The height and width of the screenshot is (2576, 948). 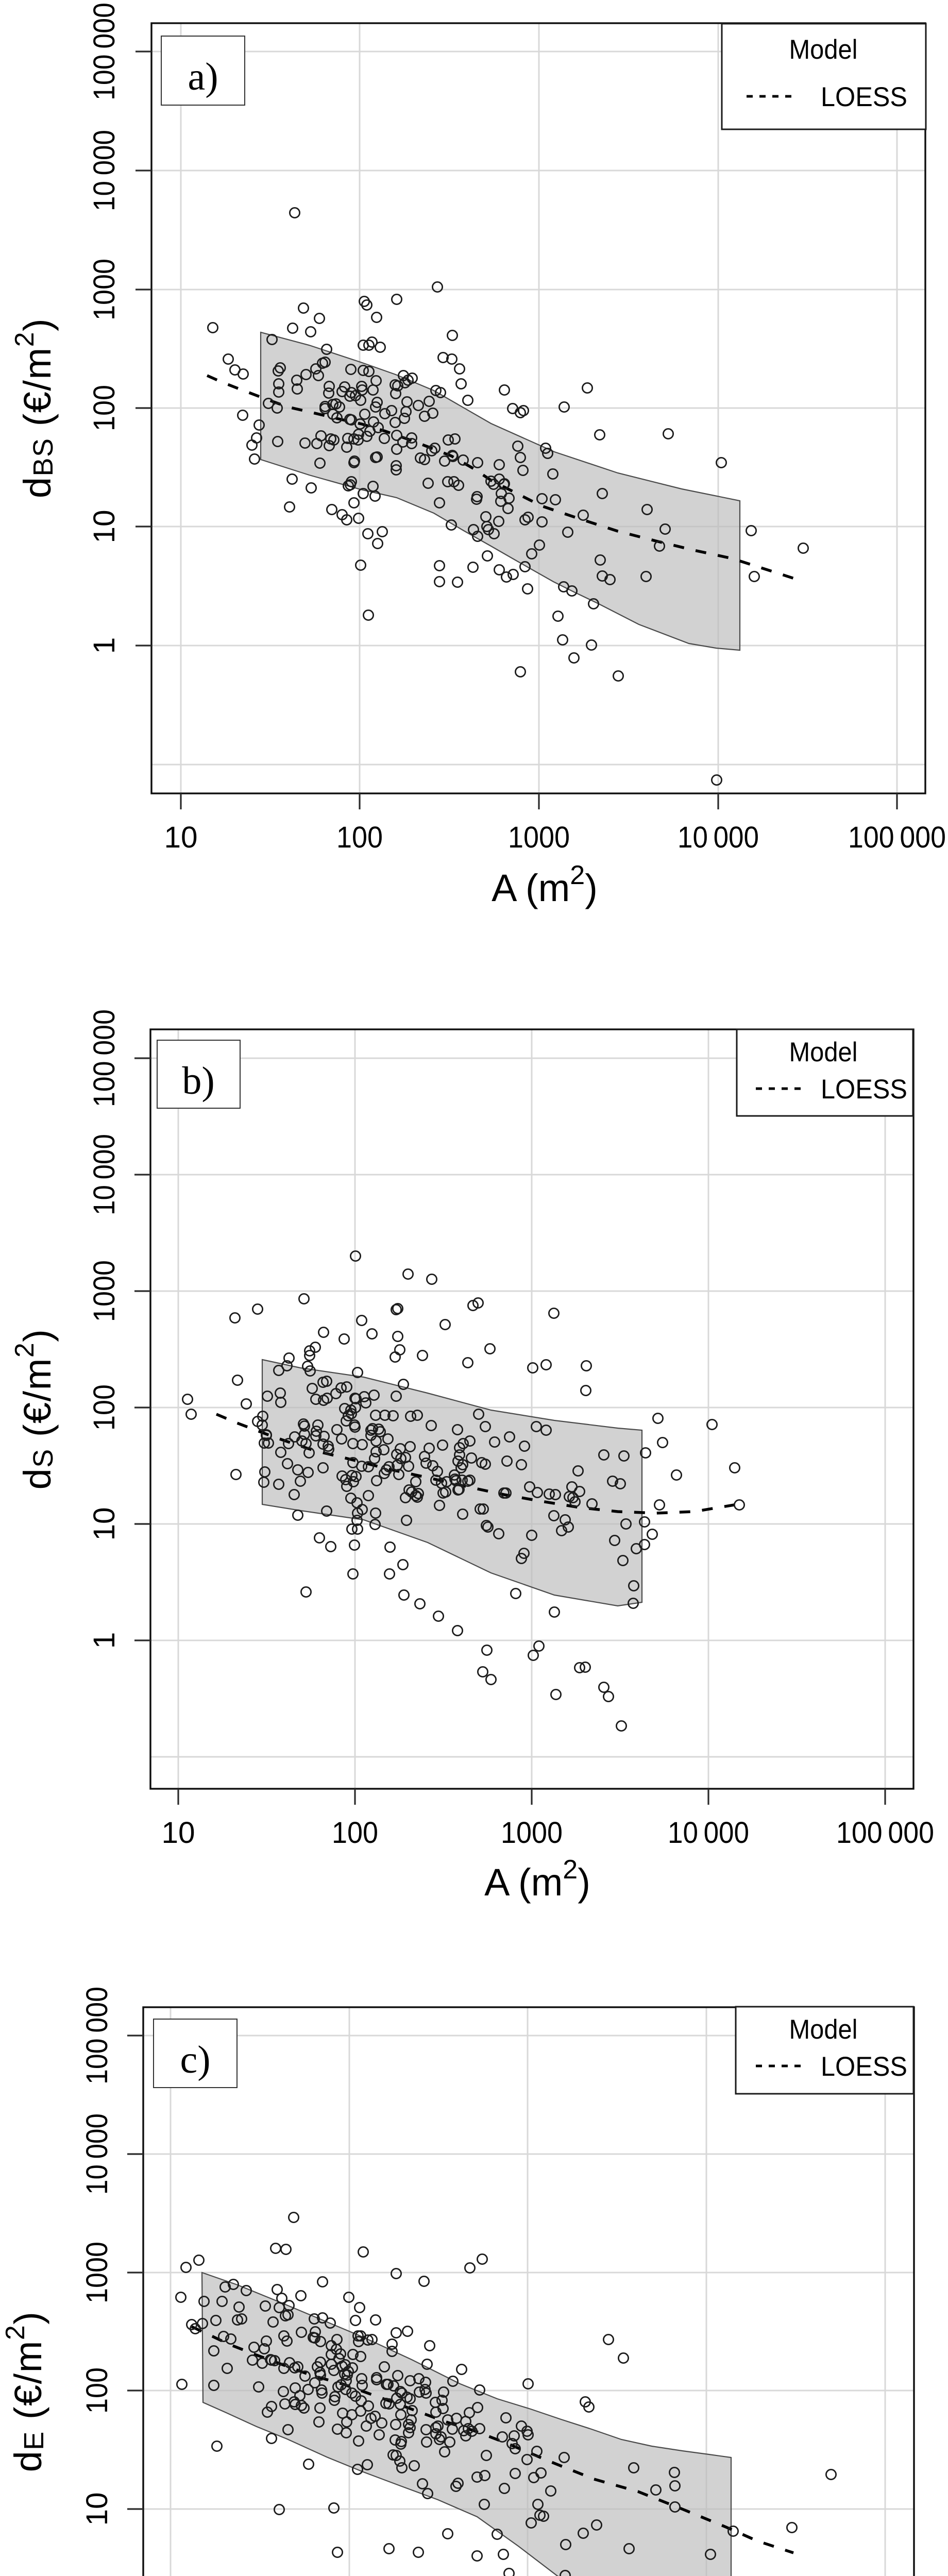 I want to click on svg-text: A (m2), so click(x=545, y=884).